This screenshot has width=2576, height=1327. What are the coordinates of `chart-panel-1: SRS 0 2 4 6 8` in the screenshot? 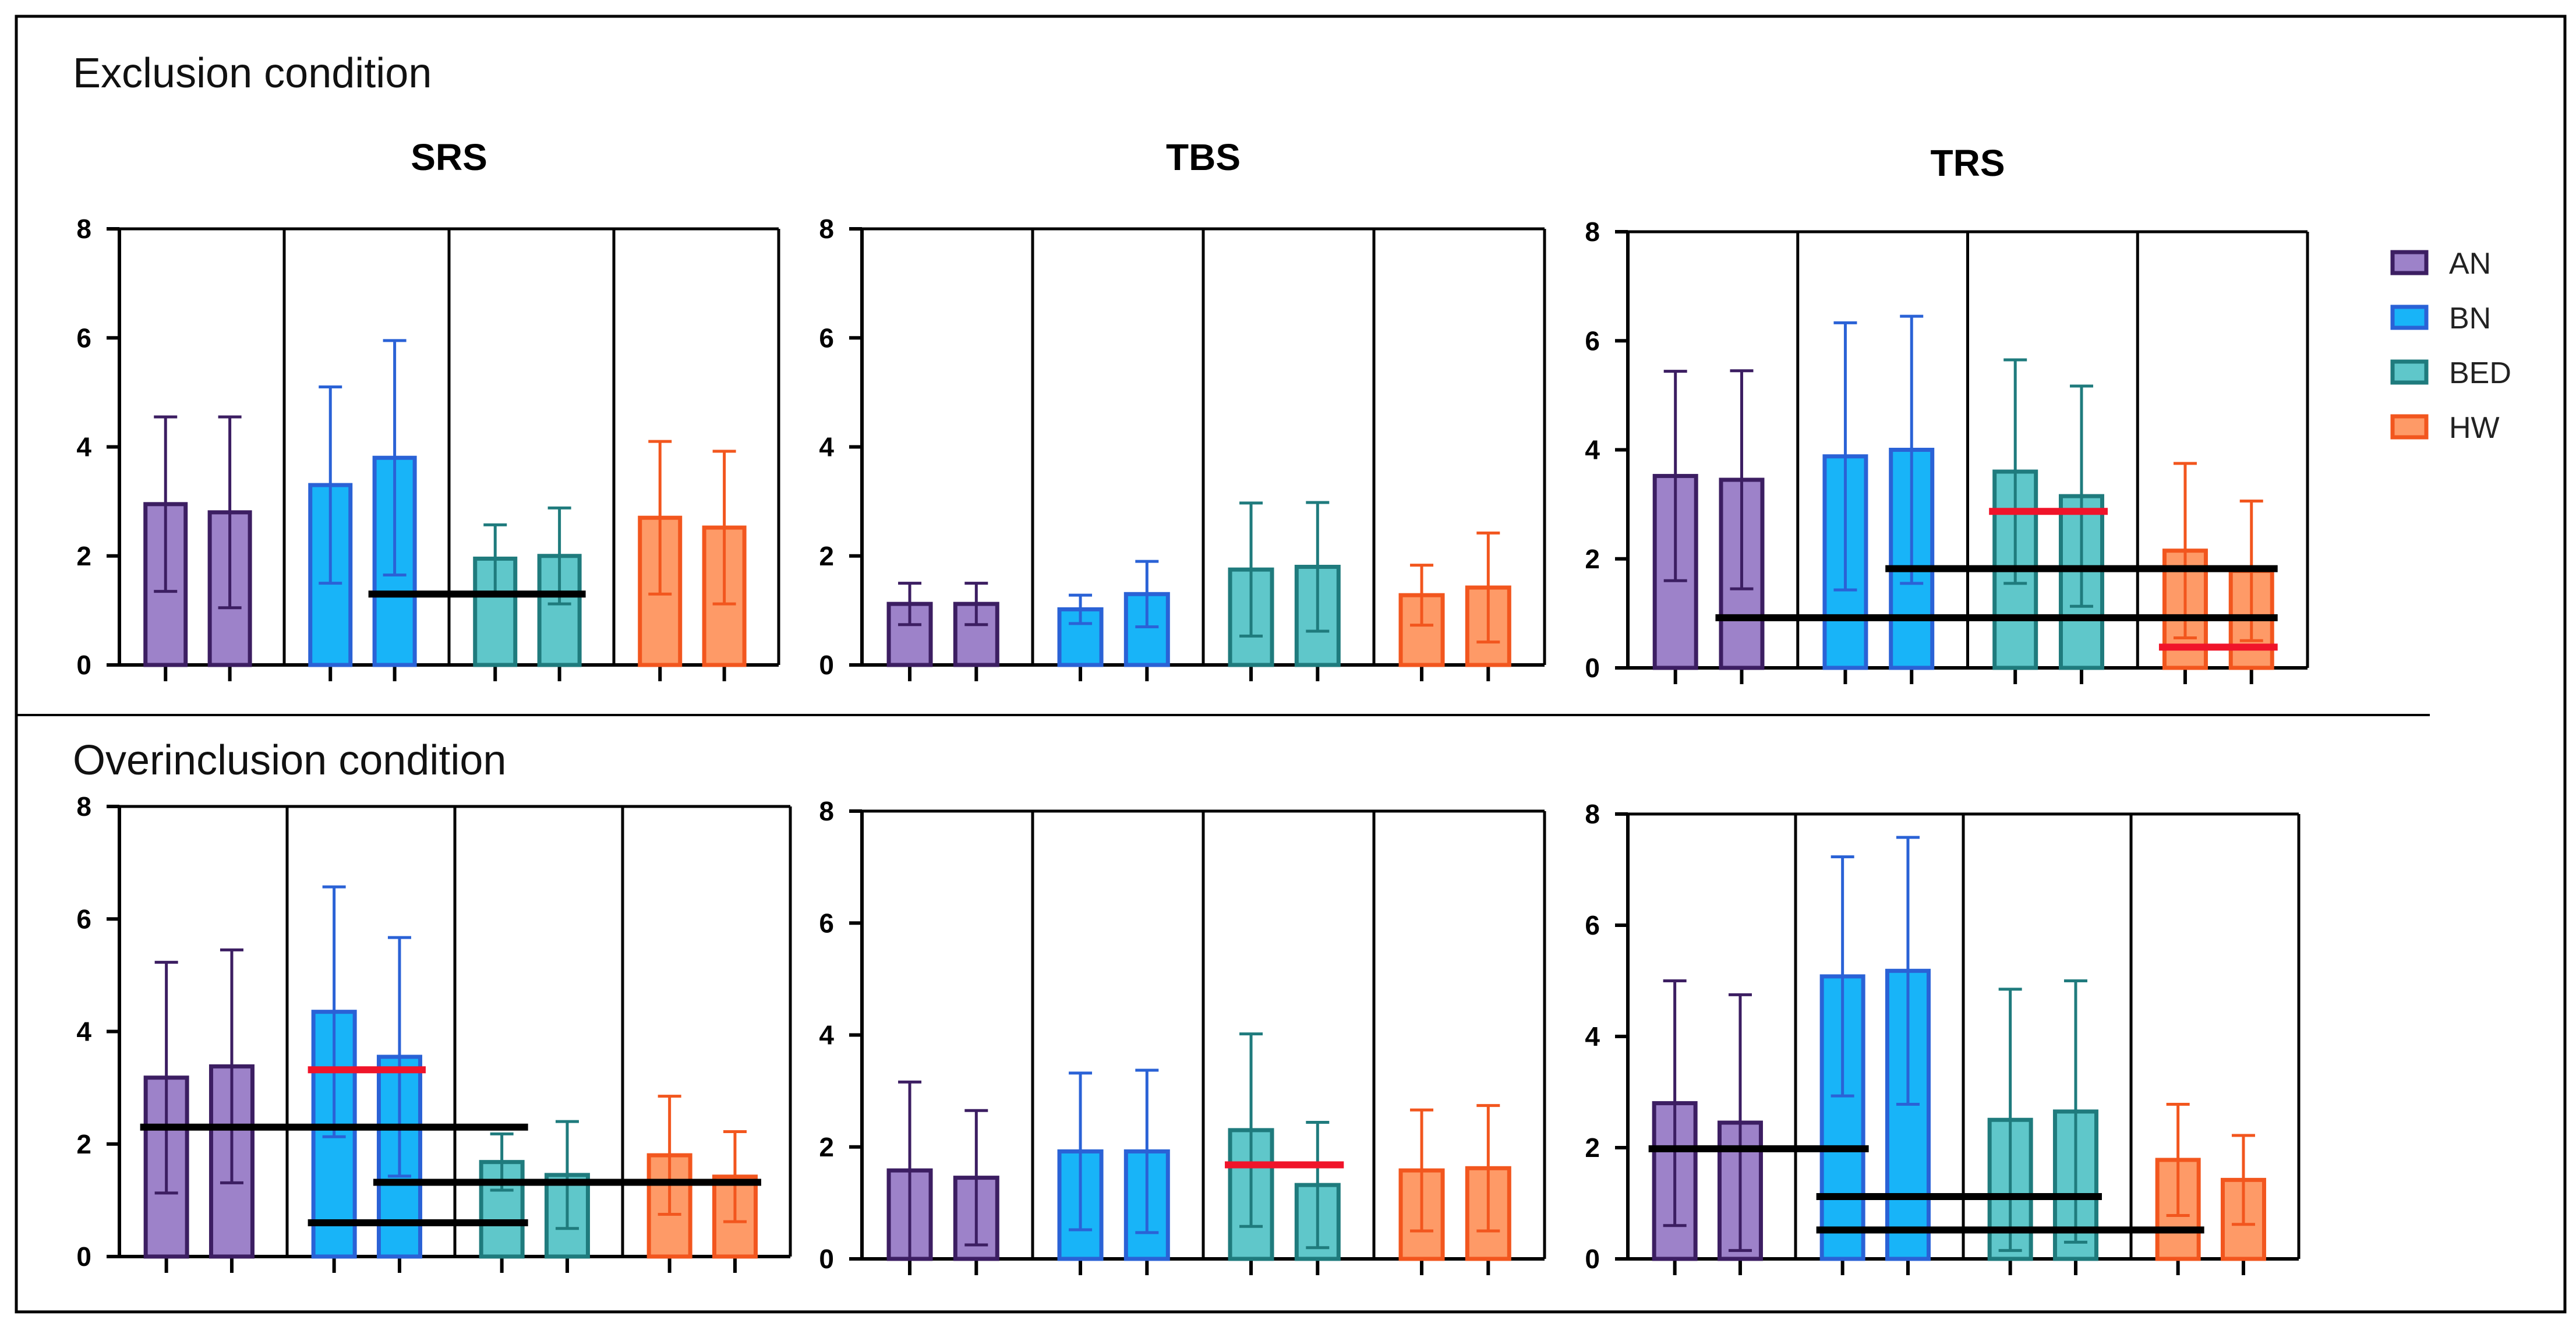 It's located at (428, 408).